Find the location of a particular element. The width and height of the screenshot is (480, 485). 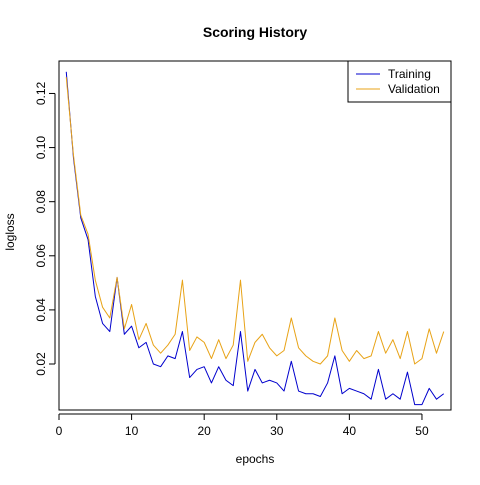

y-axis-label: logloss is located at coordinates (10, 231).